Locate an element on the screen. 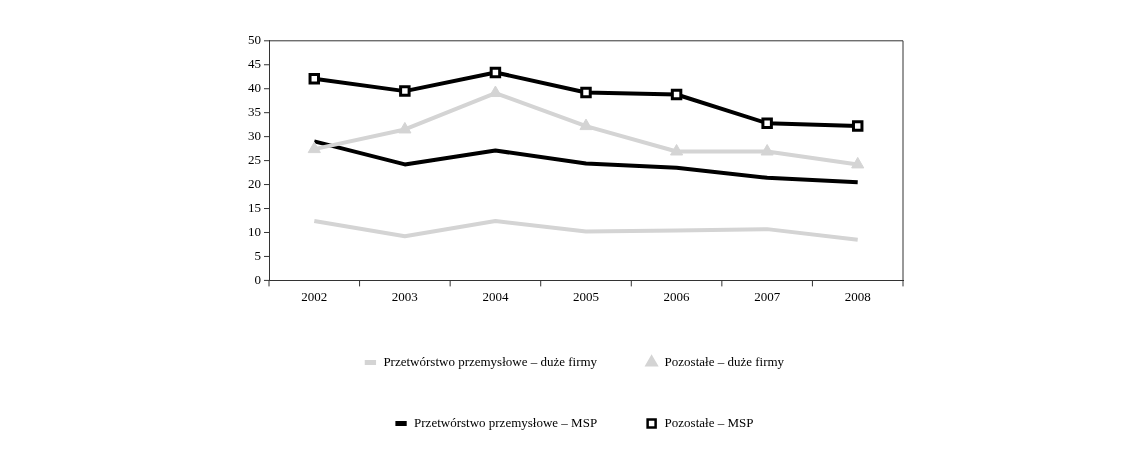 The image size is (1136, 454). y-tick-label: 25 is located at coordinates (254, 160).